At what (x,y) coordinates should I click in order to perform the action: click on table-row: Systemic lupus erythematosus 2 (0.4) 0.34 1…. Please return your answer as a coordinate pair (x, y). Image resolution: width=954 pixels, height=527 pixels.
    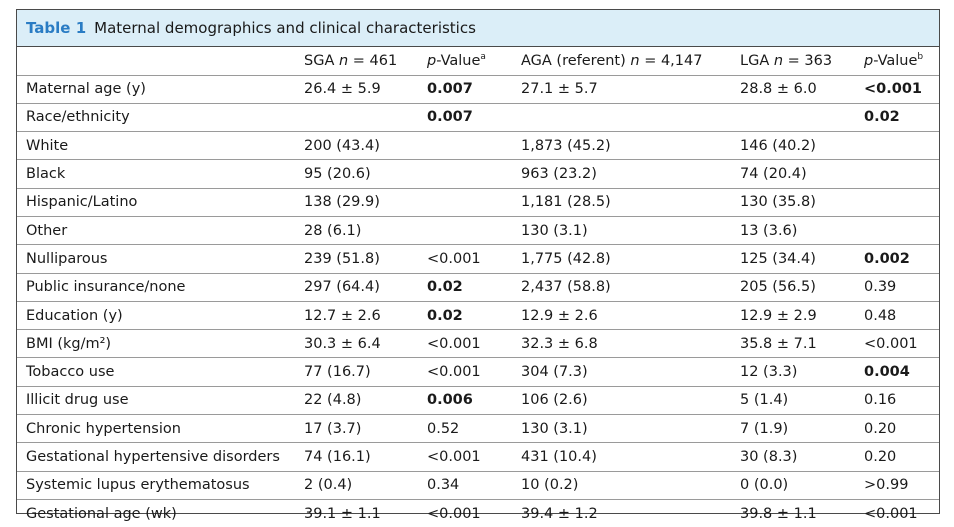
    Looking at the image, I should click on (478, 485).